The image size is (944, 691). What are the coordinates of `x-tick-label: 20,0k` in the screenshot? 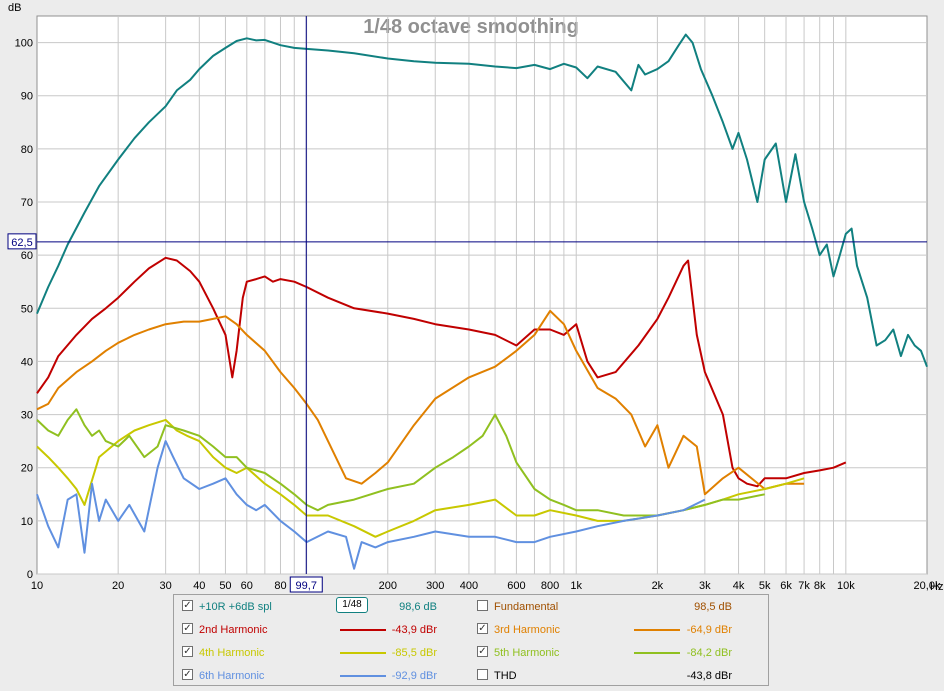 It's located at (927, 586).